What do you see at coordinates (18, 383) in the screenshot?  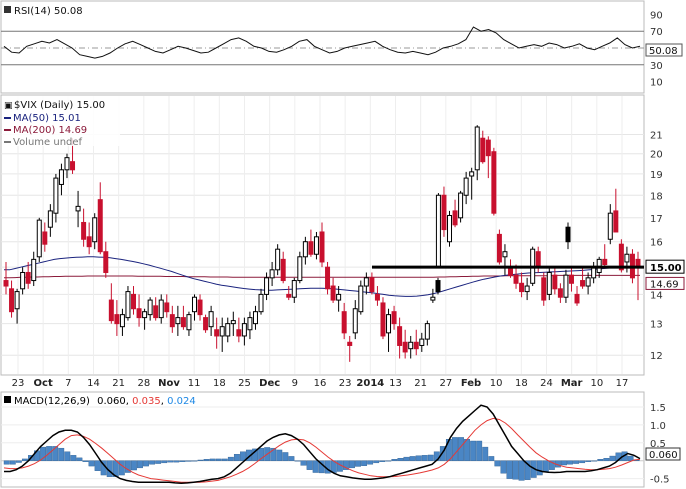 I see `x-axis-label: 23` at bounding box center [18, 383].